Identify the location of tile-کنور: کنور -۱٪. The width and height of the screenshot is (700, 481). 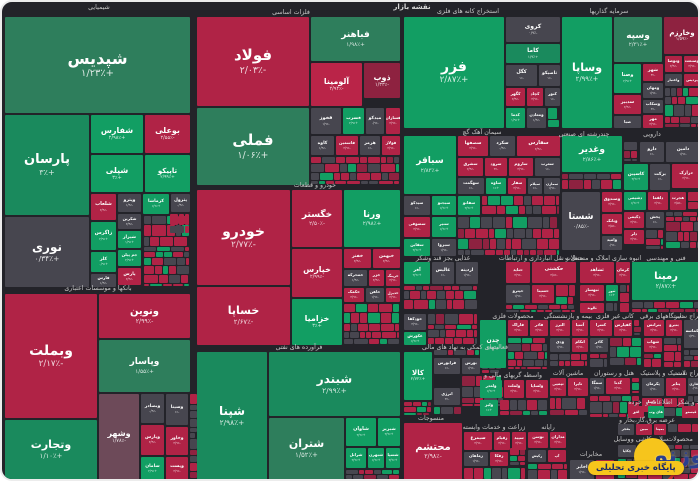
(552, 97).